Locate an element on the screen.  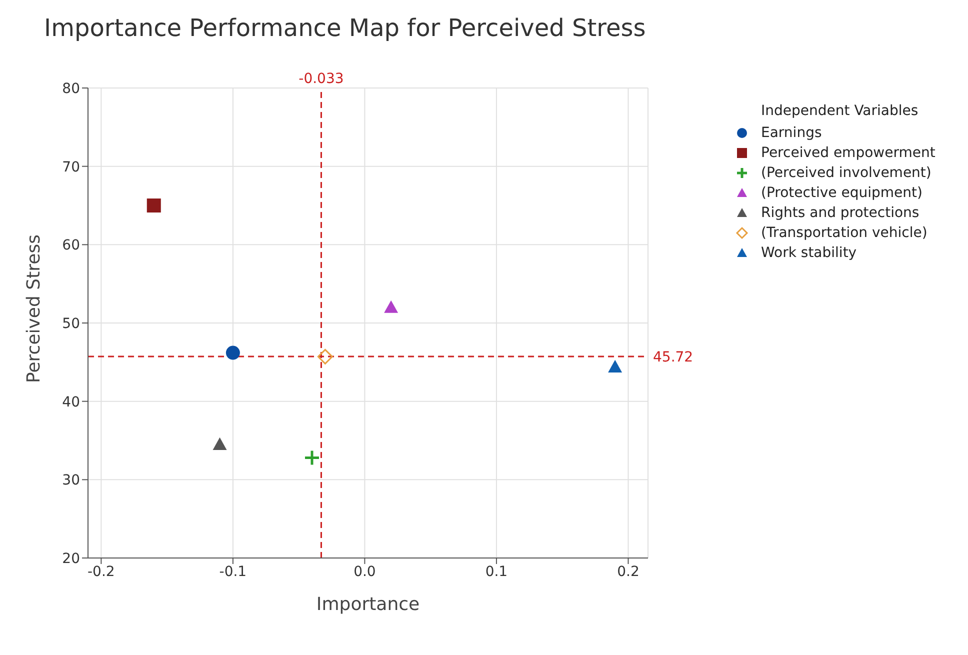
x-tick-label: -0.1 is located at coordinates (233, 572).